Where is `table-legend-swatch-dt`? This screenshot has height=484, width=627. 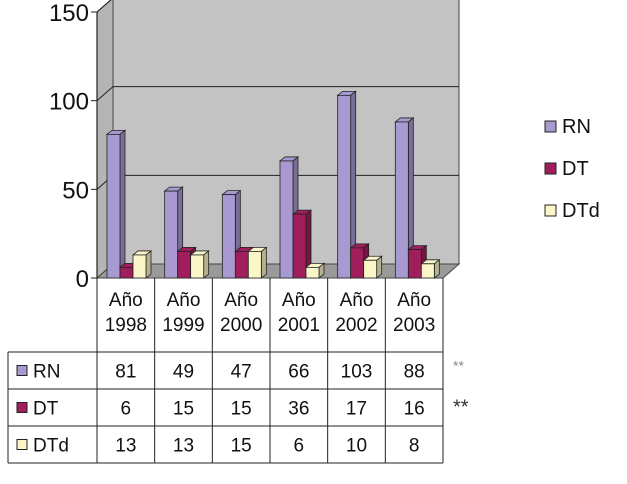
table-legend-swatch-dt is located at coordinates (22, 407).